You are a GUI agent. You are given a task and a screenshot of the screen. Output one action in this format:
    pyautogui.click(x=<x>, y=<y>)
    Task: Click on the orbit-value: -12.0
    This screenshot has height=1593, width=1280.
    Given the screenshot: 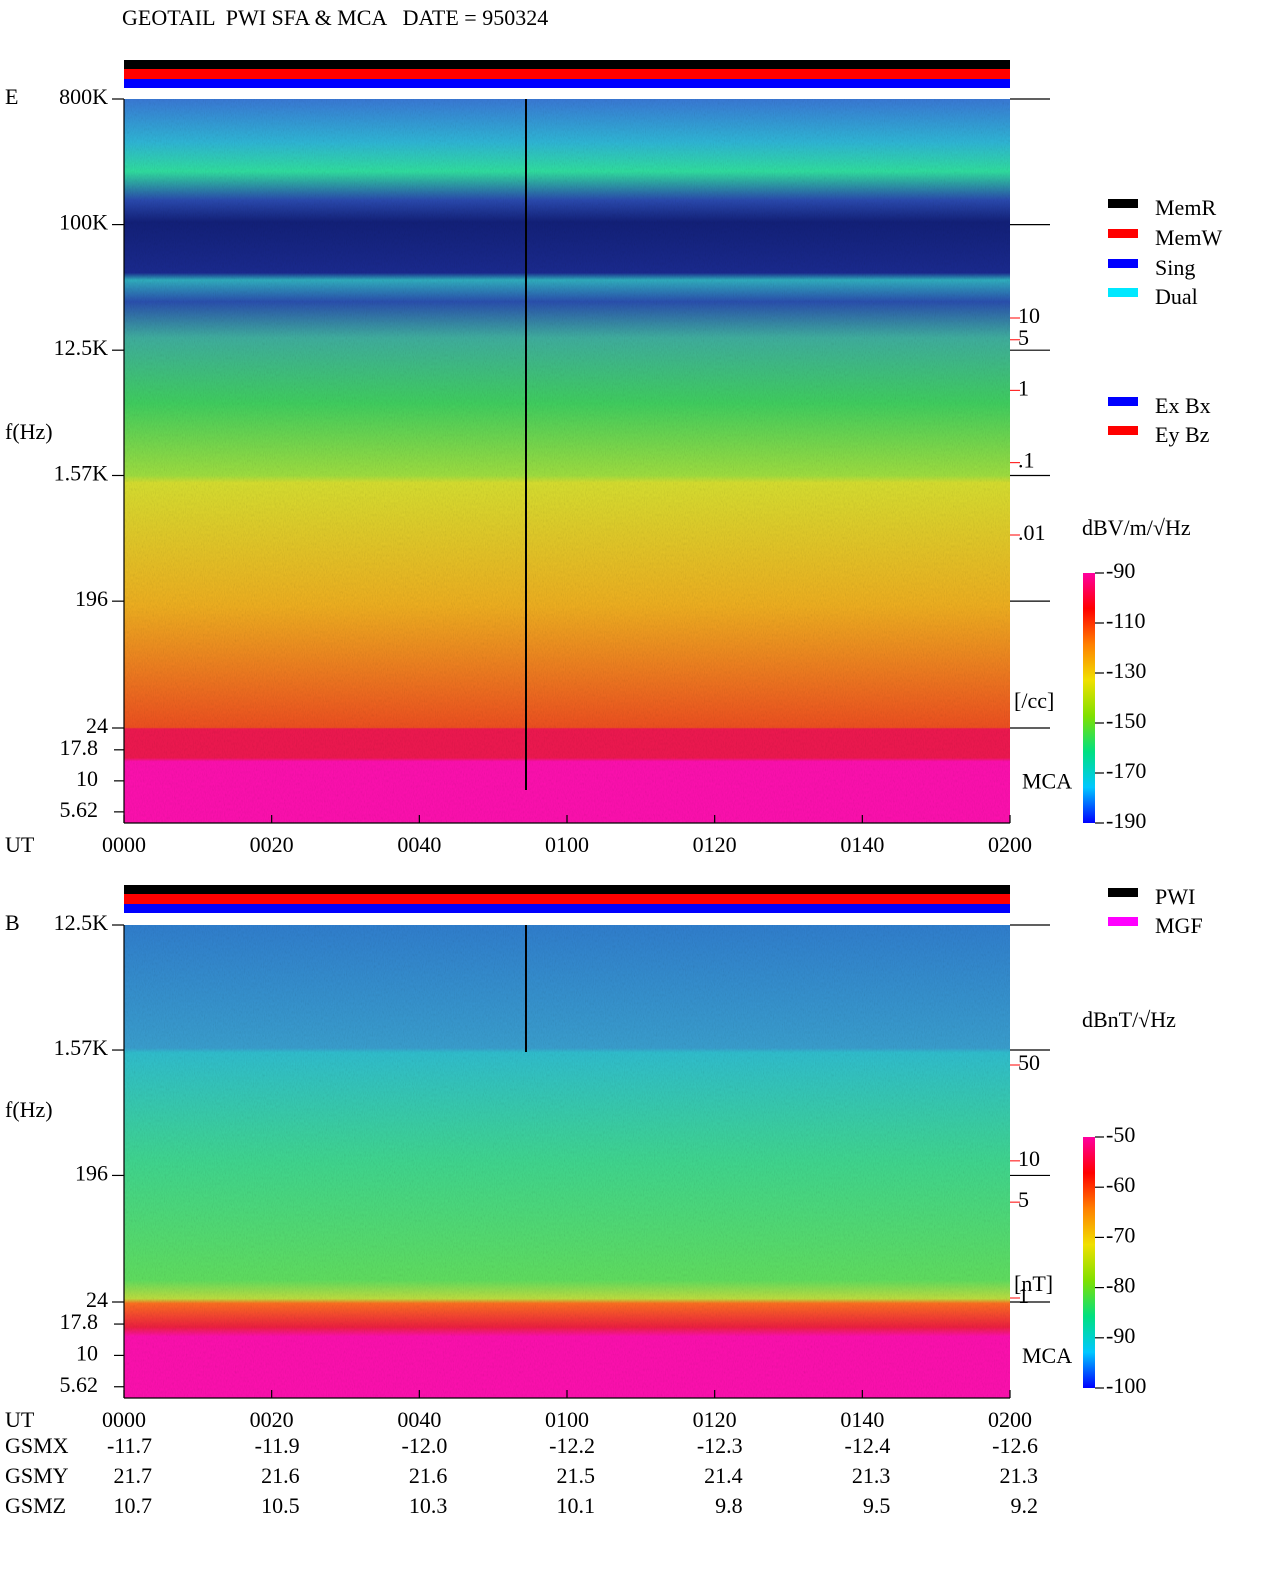 What is the action you would take?
    pyautogui.click(x=425, y=1445)
    